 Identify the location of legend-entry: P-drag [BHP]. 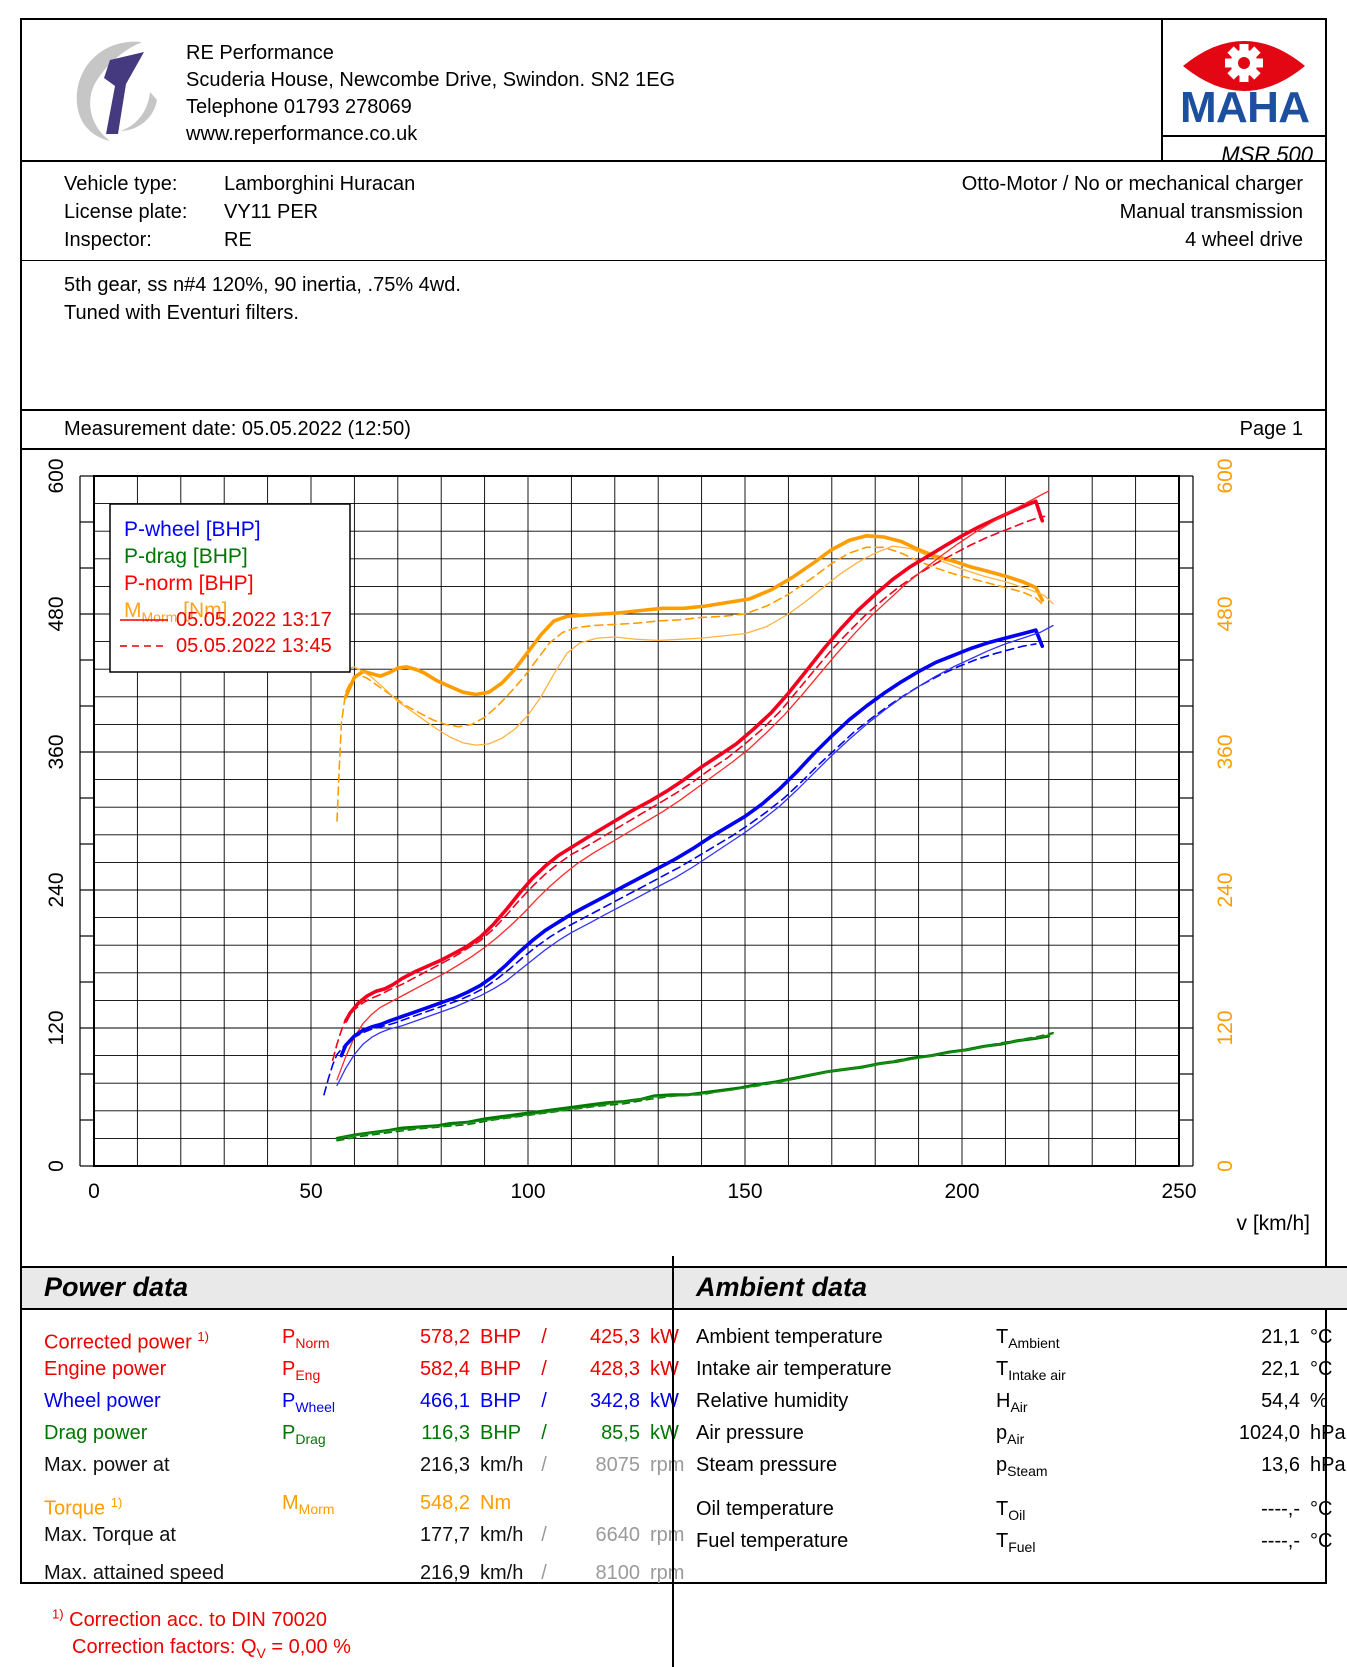
(186, 556).